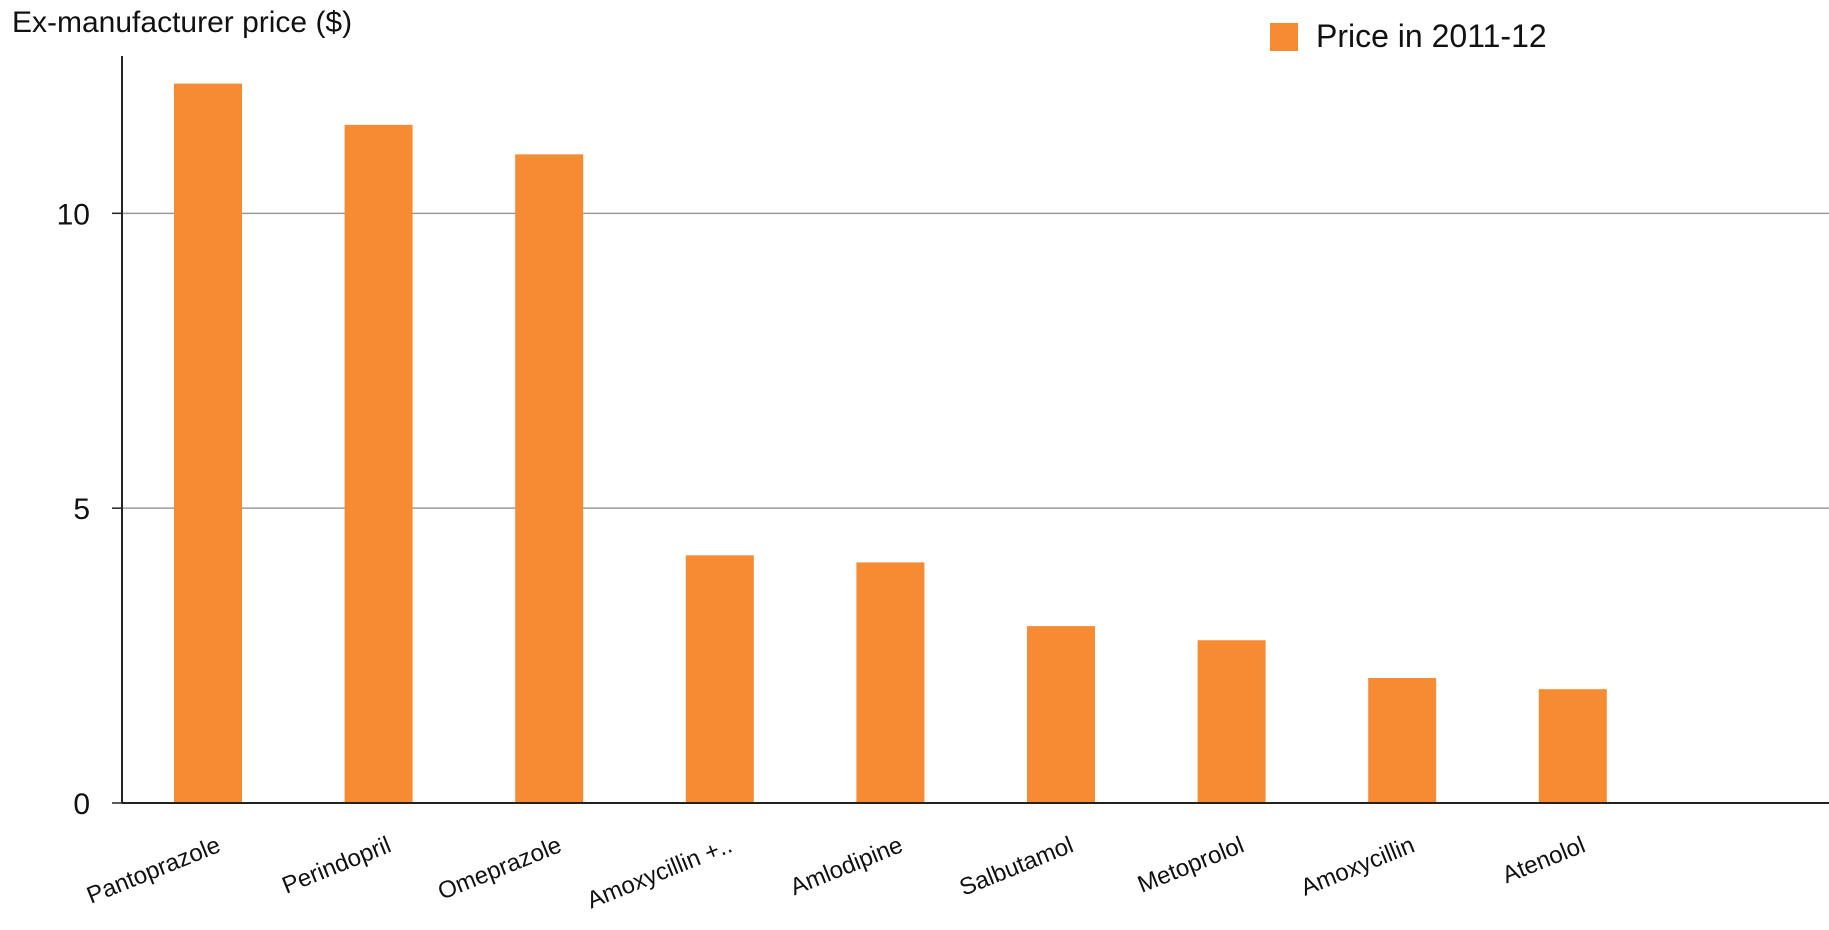  What do you see at coordinates (846, 867) in the screenshot?
I see `x-tick-label: Amlodipine` at bounding box center [846, 867].